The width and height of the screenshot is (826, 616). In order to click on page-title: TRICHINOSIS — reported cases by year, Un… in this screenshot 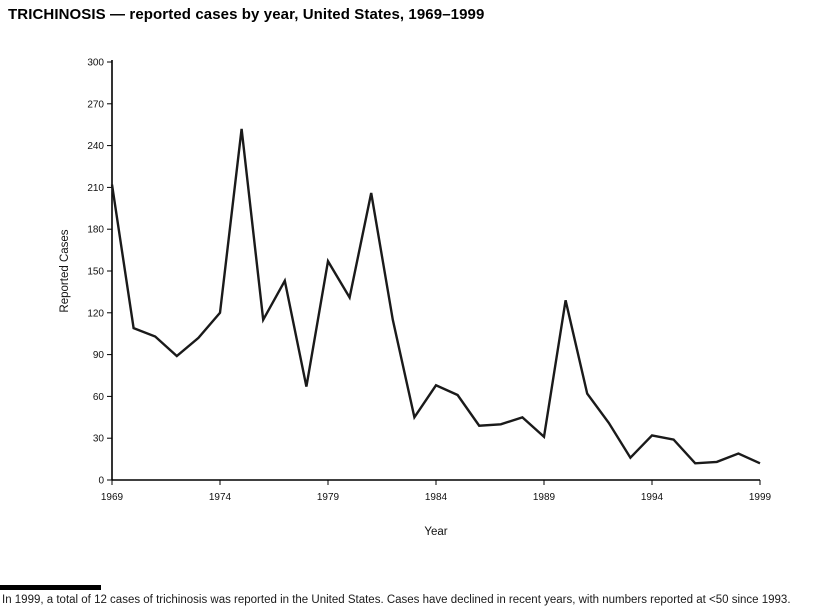, I will do `click(246, 14)`.